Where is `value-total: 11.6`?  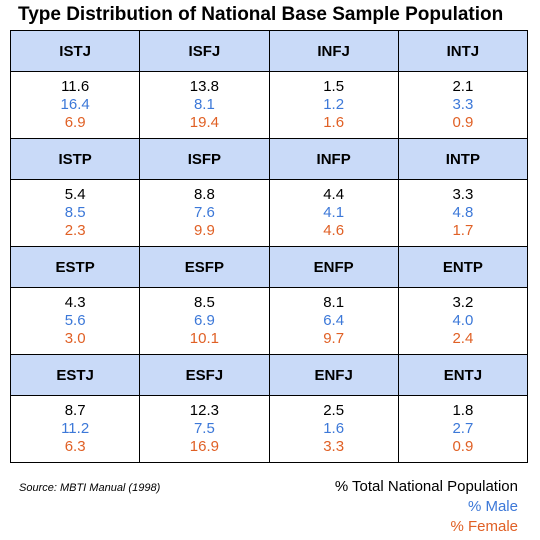 value-total: 11.6 is located at coordinates (75, 86).